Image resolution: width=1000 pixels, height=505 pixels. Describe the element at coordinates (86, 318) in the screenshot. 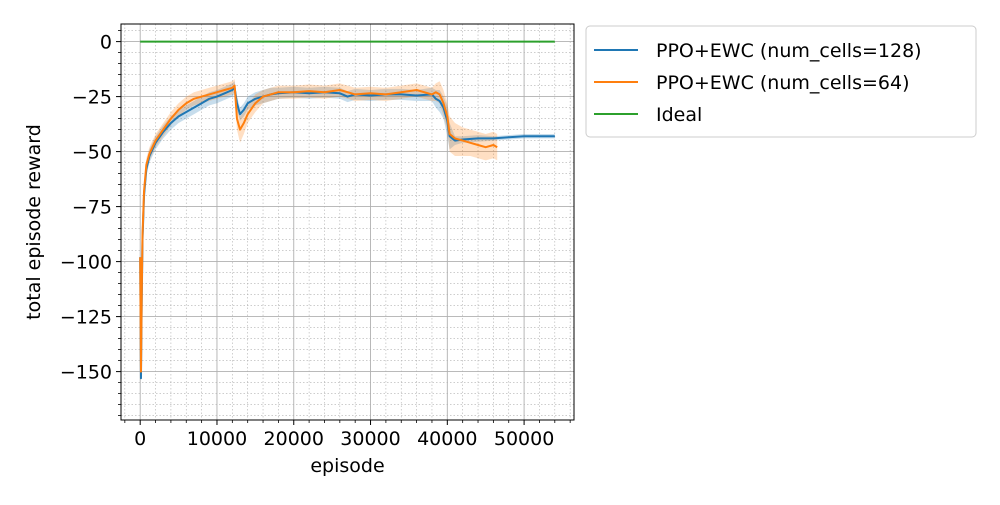

I see `y-tick-label: −125` at that location.